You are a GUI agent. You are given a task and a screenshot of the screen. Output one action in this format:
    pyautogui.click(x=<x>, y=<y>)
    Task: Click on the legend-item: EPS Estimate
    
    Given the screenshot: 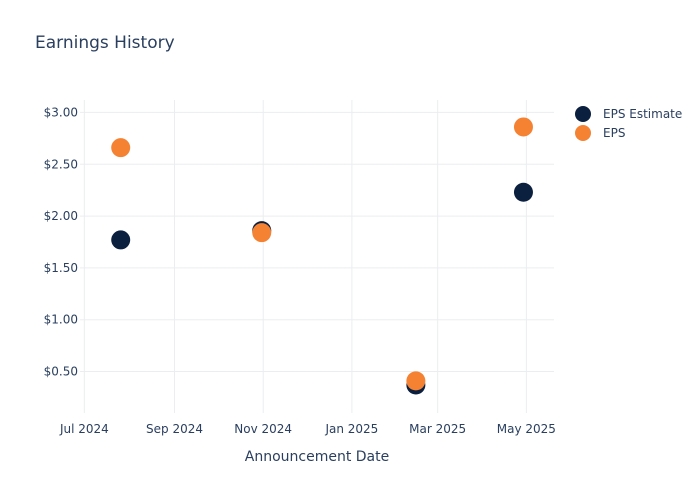 What is the action you would take?
    pyautogui.click(x=628, y=114)
    